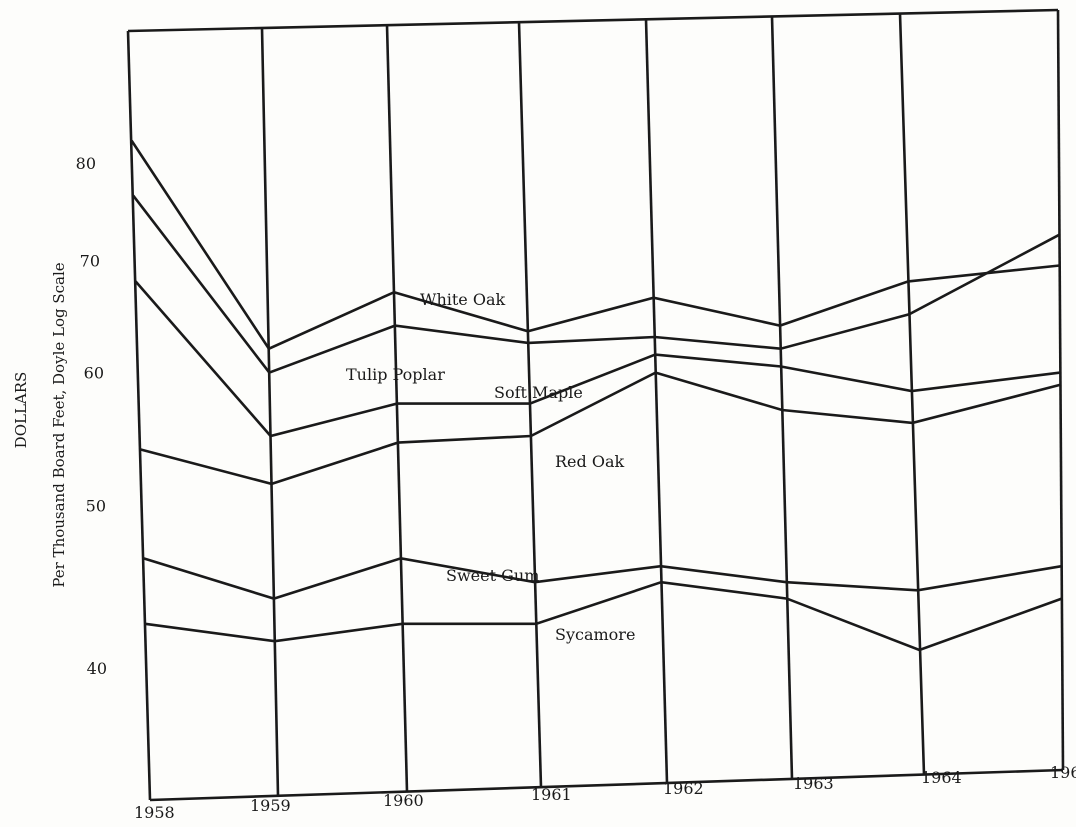 The height and width of the screenshot is (827, 1076). What do you see at coordinates (538, 392) in the screenshot?
I see `series-label-soft-maple: Soft Maple` at bounding box center [538, 392].